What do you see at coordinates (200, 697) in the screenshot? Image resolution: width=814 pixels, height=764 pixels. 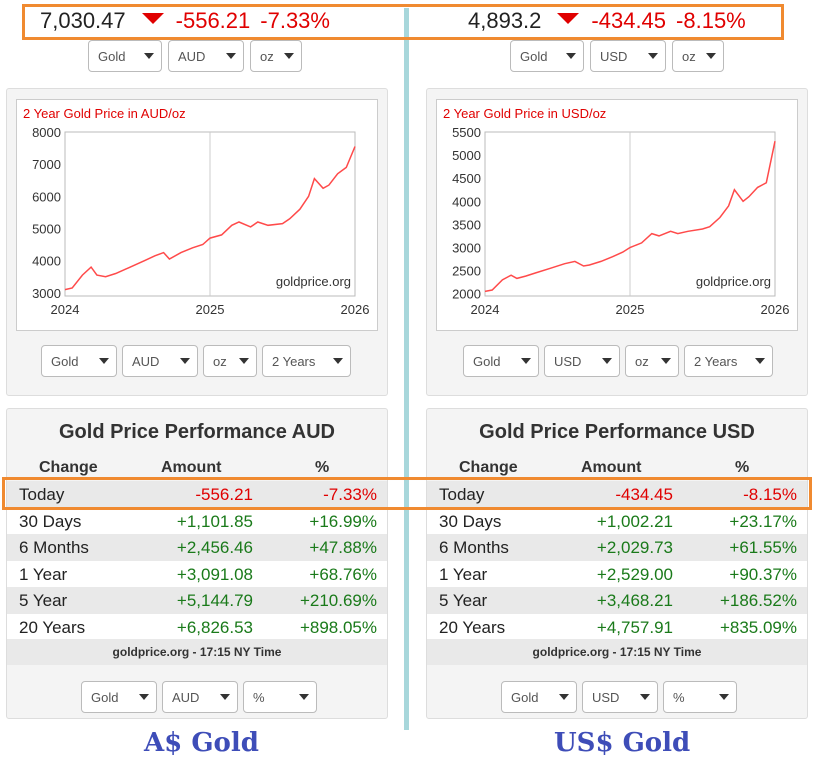 I see `aud-bottom-currency-select: AUD` at bounding box center [200, 697].